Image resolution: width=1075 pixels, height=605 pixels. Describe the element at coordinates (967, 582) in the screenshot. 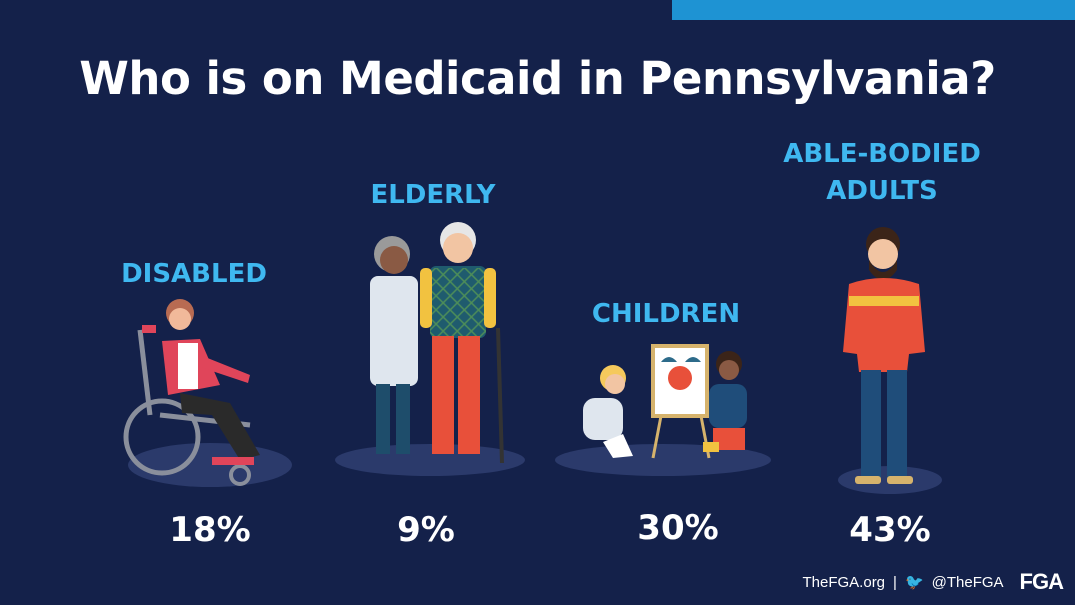

I see `footer-twitter-handle: @TheFGA` at that location.